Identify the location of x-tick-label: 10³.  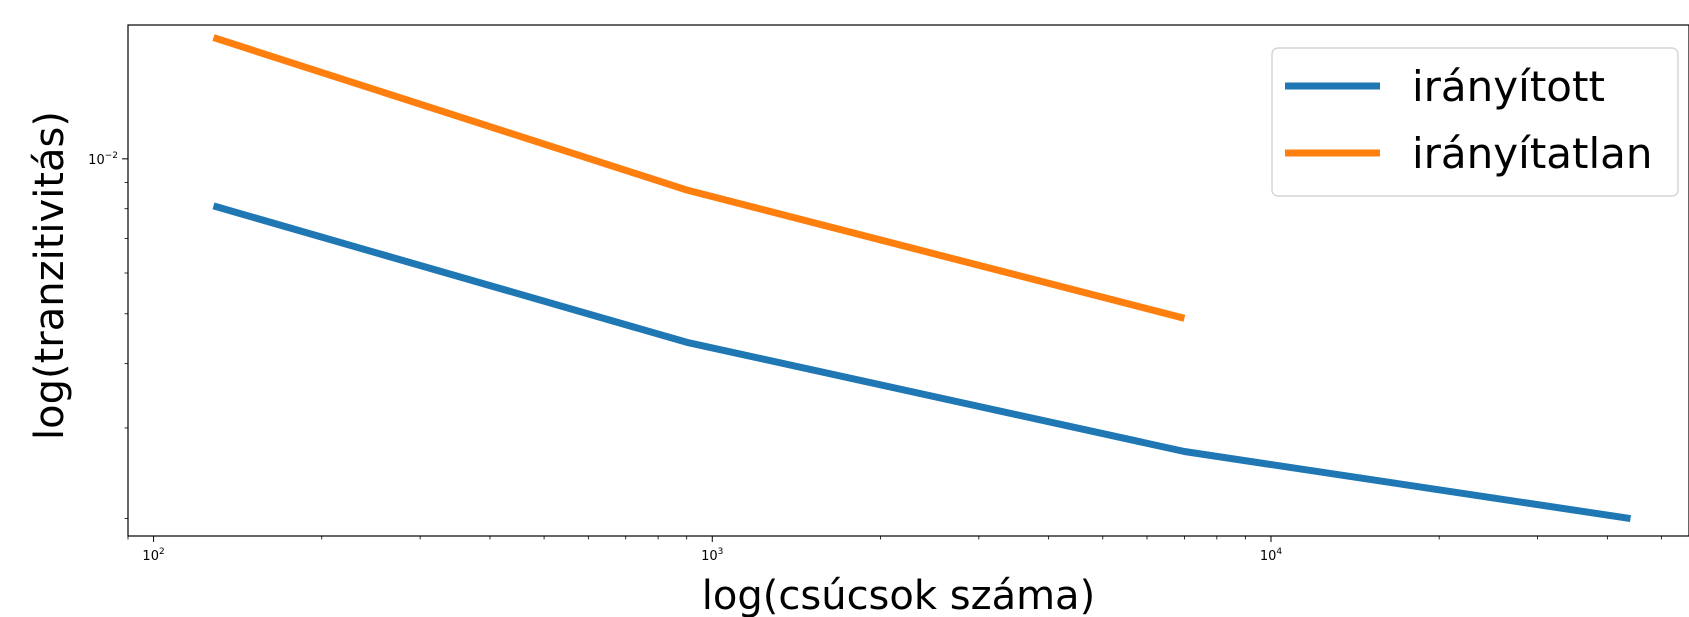
(712, 555).